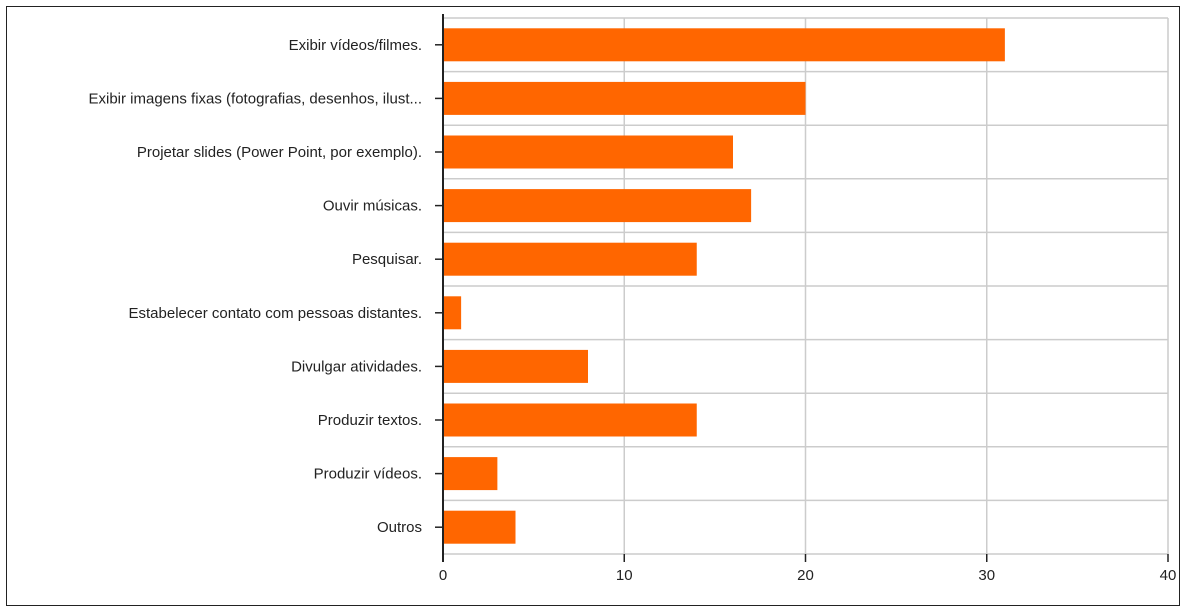  Describe the element at coordinates (370, 420) in the screenshot. I see `category-label: Produzir textos.` at that location.